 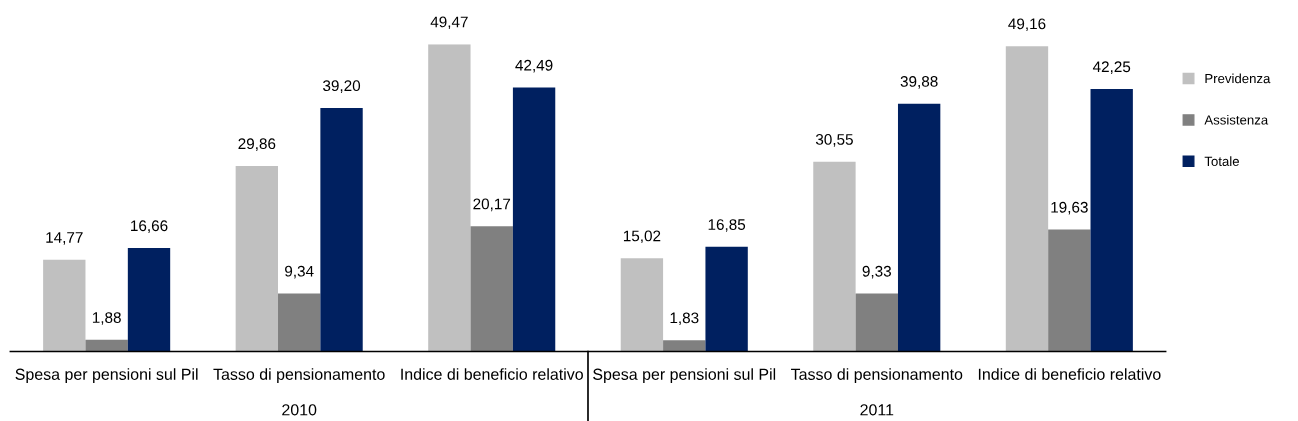 What do you see at coordinates (1238, 78) in the screenshot?
I see `legend-label: Previdenza` at bounding box center [1238, 78].